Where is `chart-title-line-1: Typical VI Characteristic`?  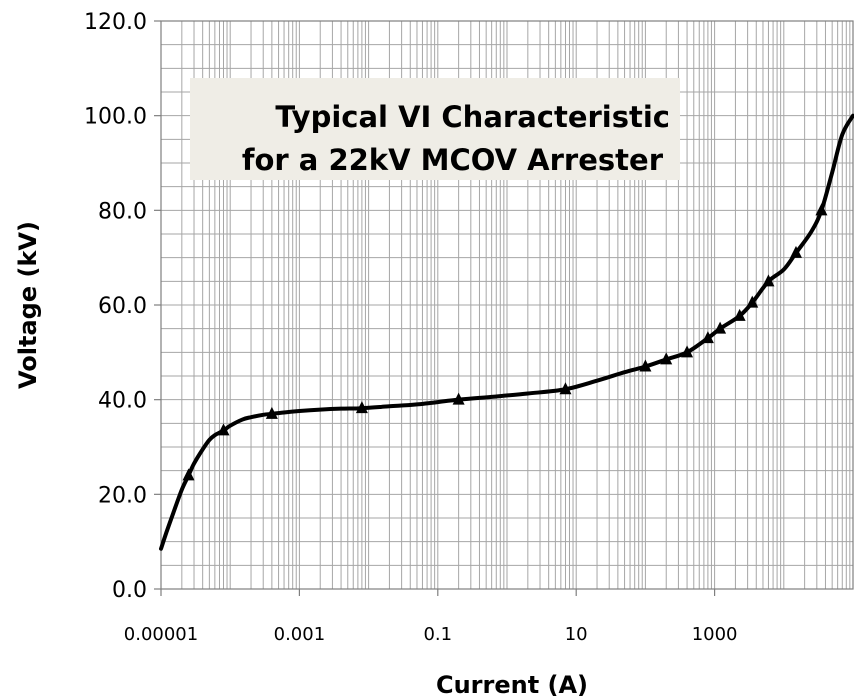 chart-title-line-1: Typical VI Characteristic is located at coordinates (472, 117).